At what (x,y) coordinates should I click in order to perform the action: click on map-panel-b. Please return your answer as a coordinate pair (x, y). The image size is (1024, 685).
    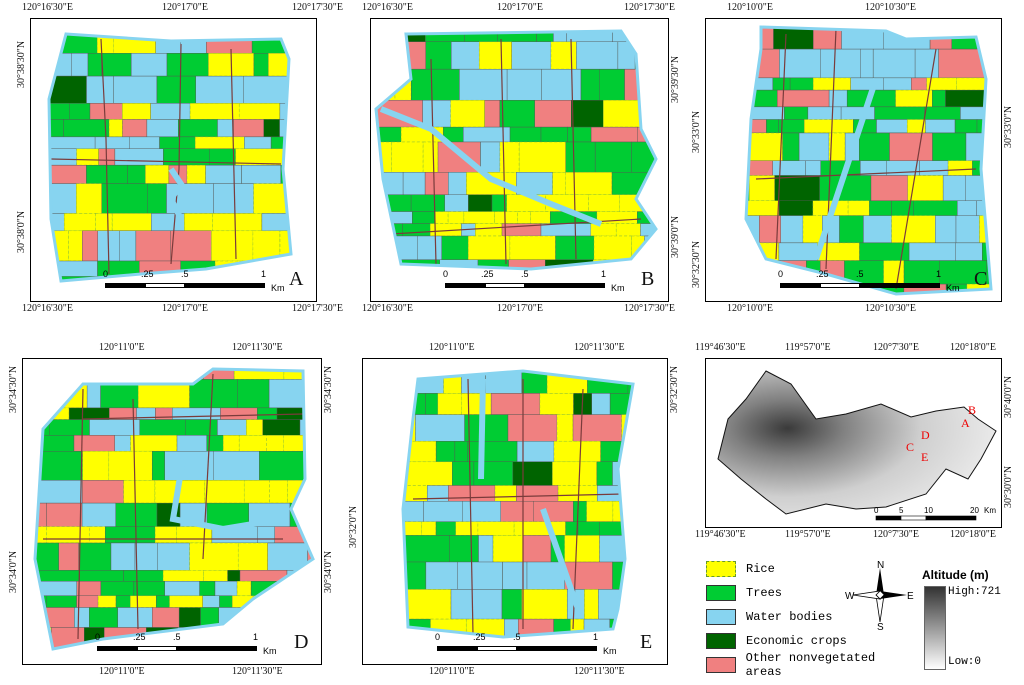
    Looking at the image, I should click on (519, 160).